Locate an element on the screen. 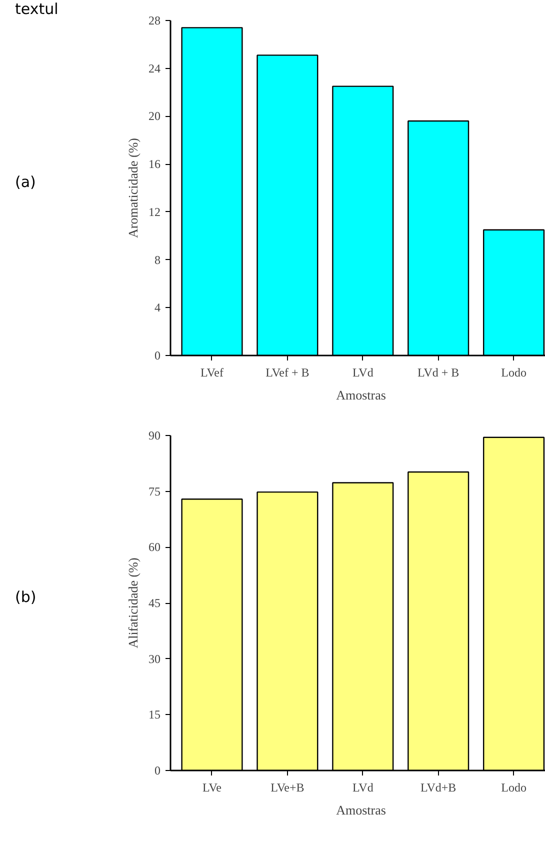 The height and width of the screenshot is (841, 545). x-tick-label: LVe is located at coordinates (212, 787).